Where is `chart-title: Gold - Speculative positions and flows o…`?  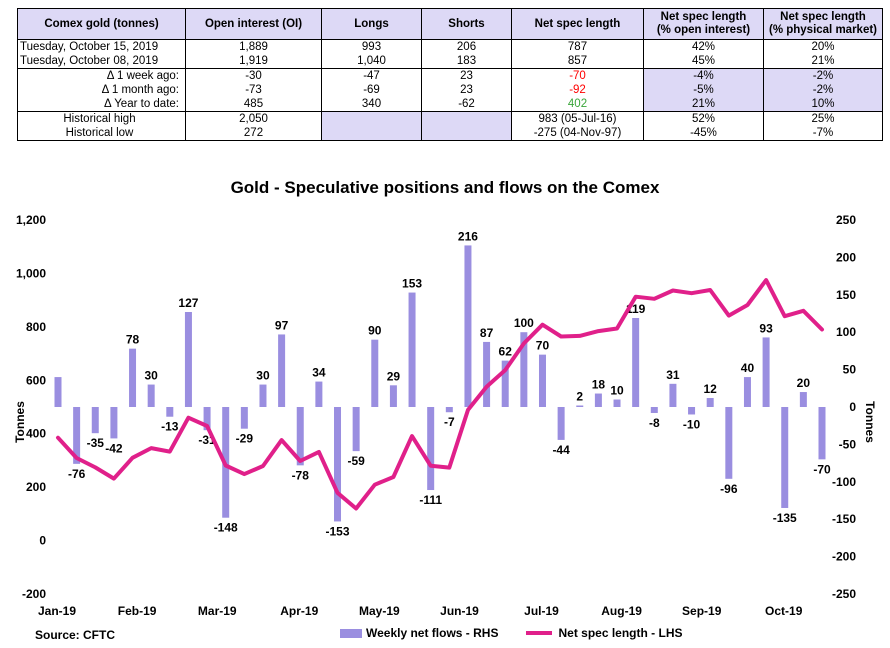
chart-title: Gold - Speculative positions and flows o… is located at coordinates (445, 187).